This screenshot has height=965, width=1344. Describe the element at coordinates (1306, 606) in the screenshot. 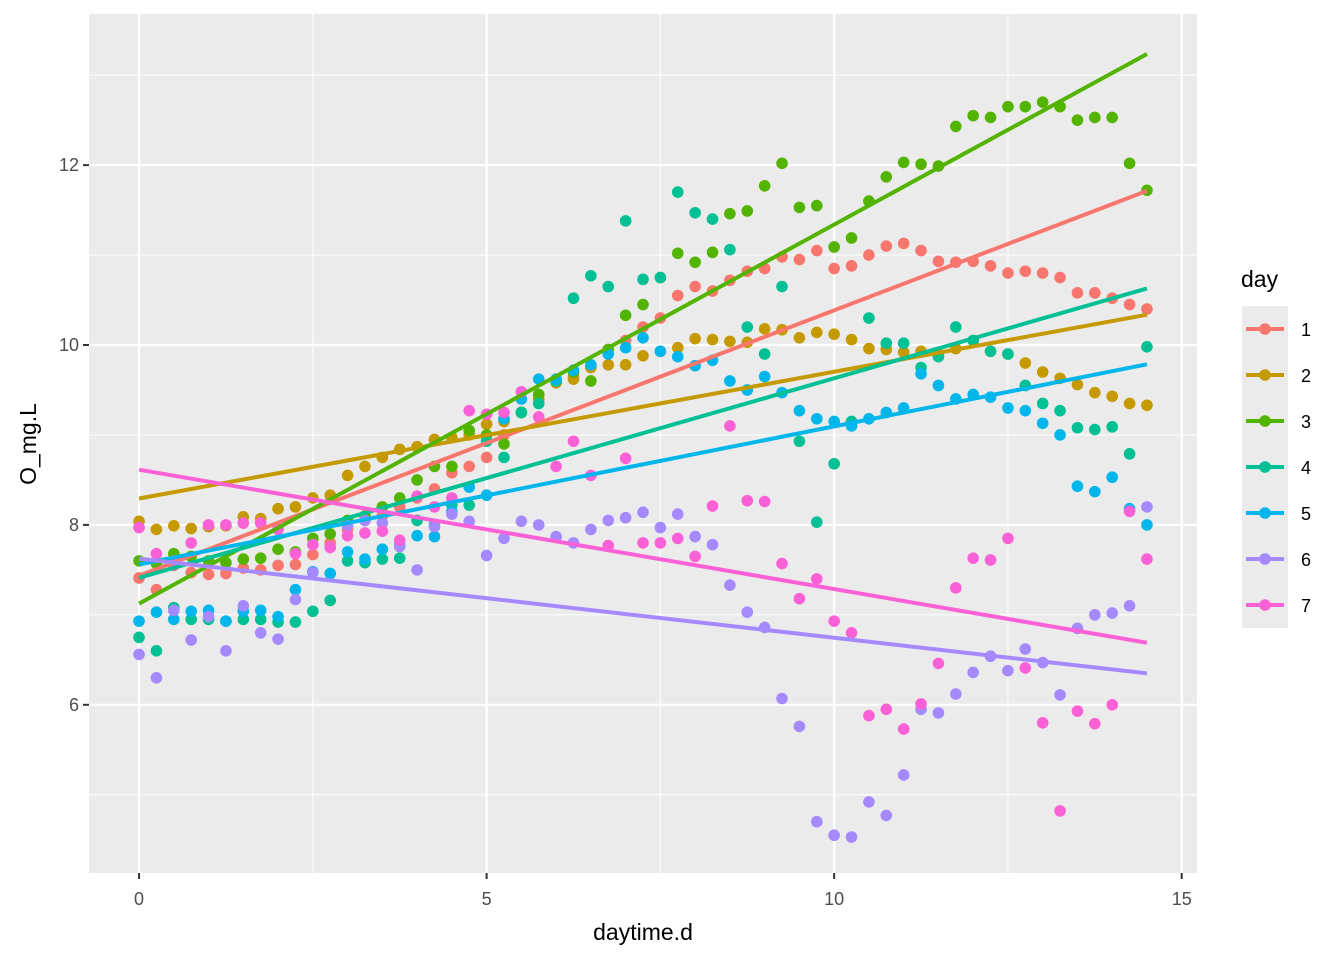

I see `legend-label-day-7: 7` at that location.